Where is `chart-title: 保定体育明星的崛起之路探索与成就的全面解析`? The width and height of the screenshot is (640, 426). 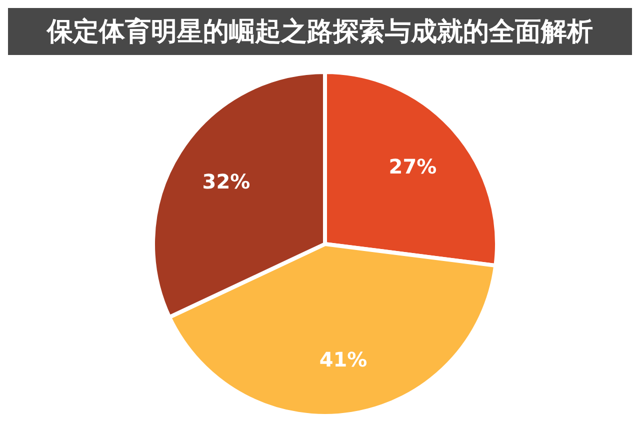
chart-title: 保定体育明星的崛起之路探索与成就的全面解析 is located at coordinates (320, 31).